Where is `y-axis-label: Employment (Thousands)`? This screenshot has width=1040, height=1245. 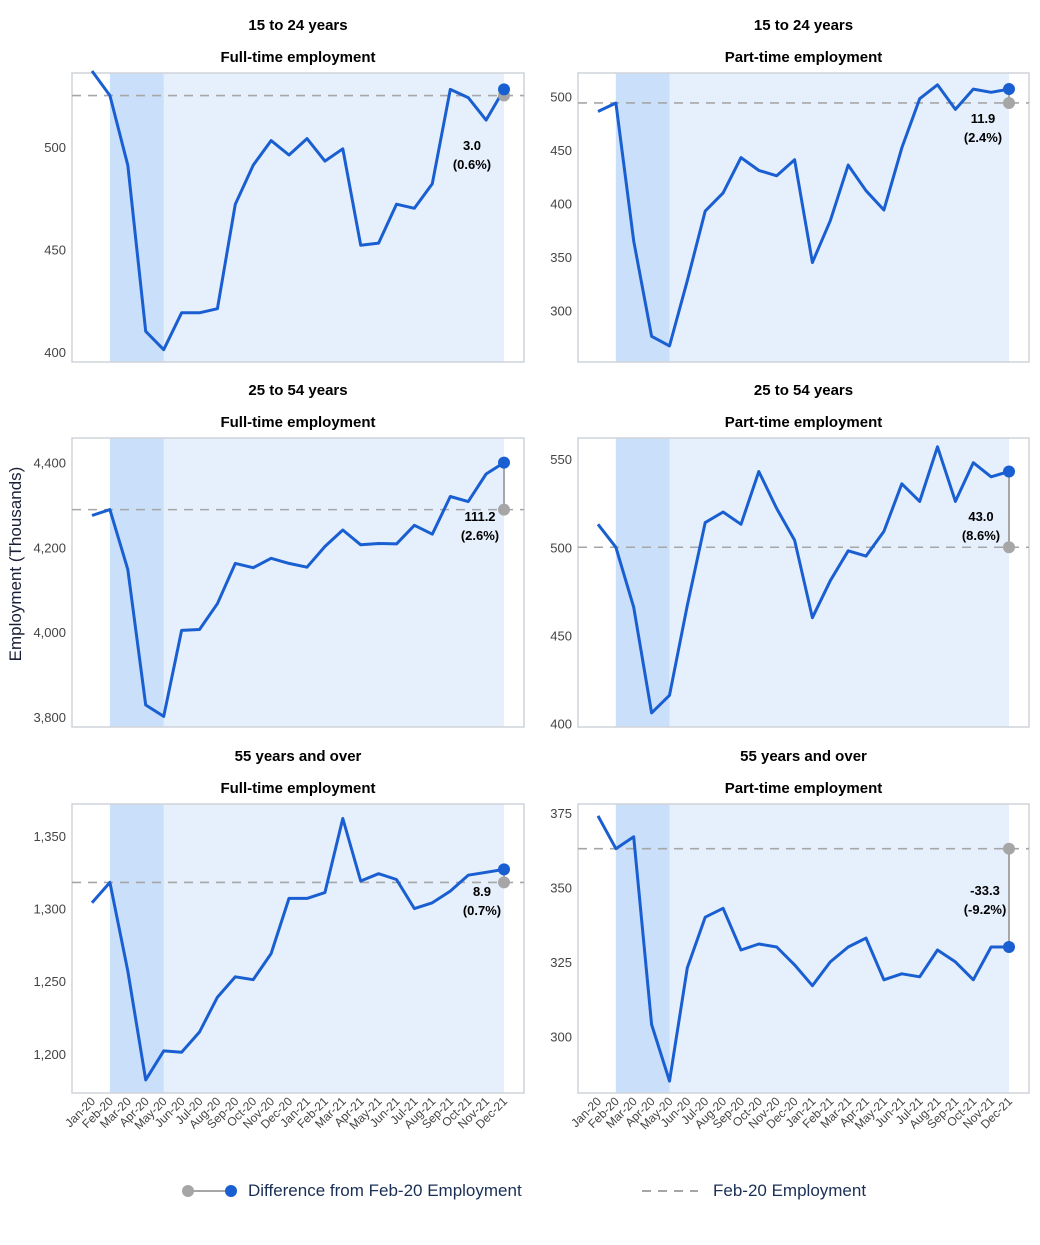 y-axis-label: Employment (Thousands) is located at coordinates (15, 564).